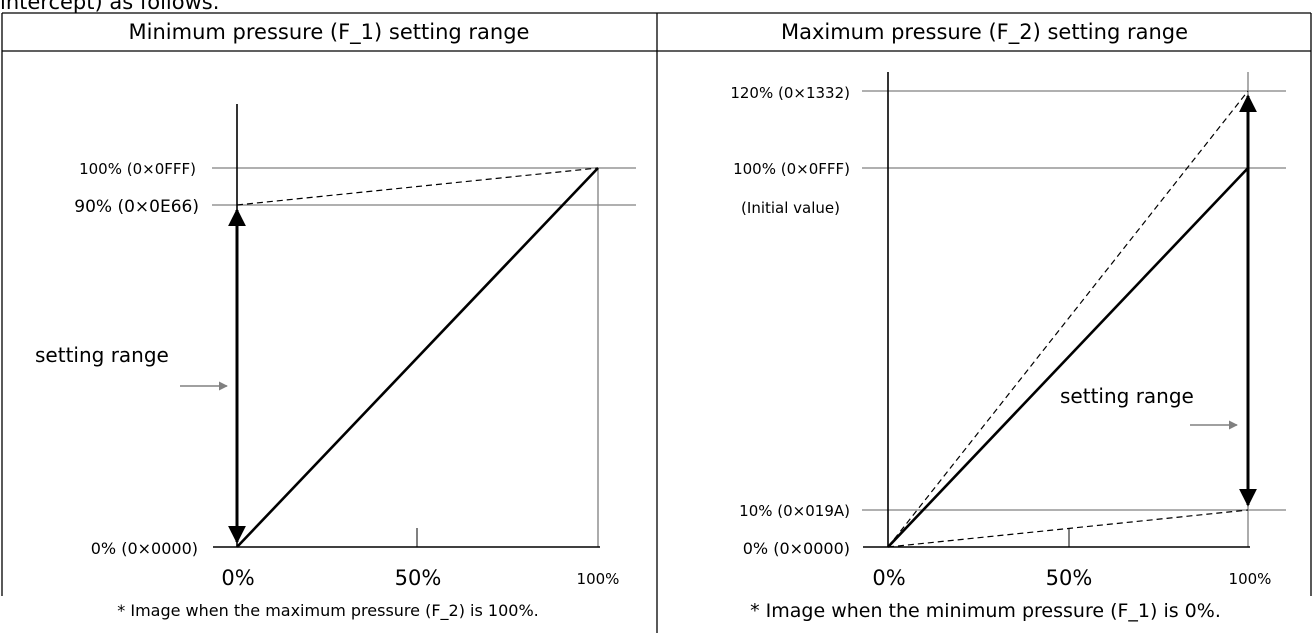 This screenshot has height=633, width=1315. What do you see at coordinates (796, 548) in the screenshot?
I see `right-y-label-0: 0% (0×0000)` at bounding box center [796, 548].